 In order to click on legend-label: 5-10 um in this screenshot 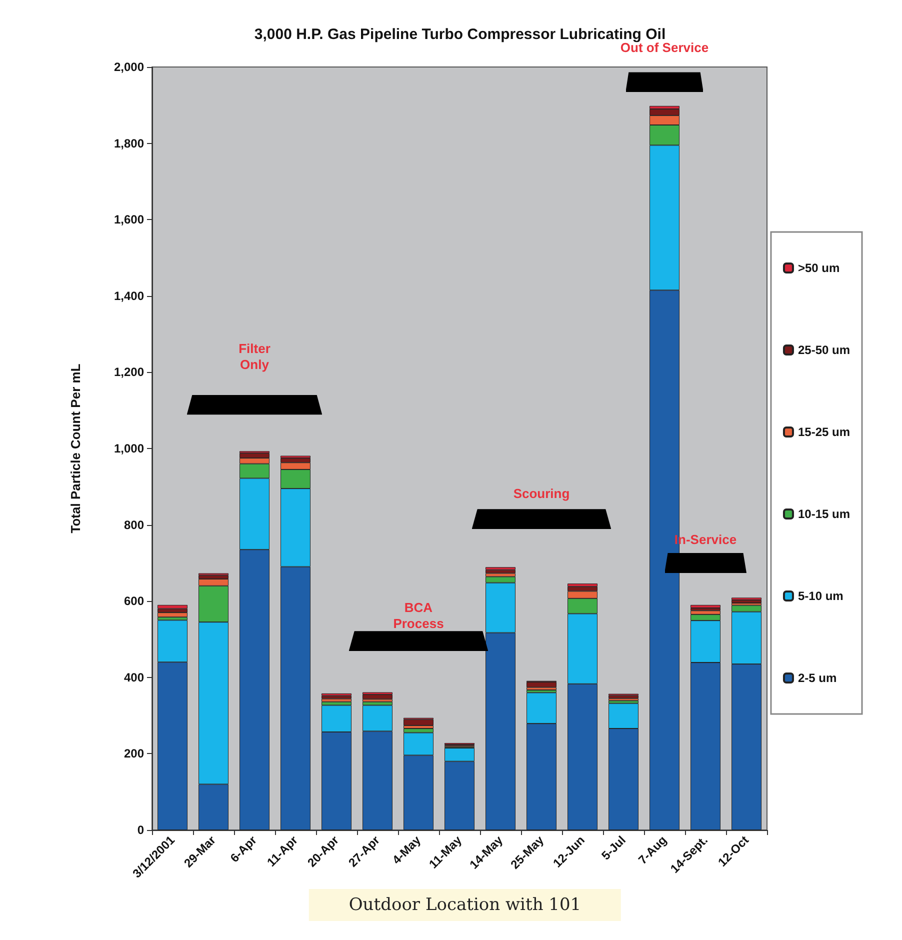, I will do `click(821, 596)`.